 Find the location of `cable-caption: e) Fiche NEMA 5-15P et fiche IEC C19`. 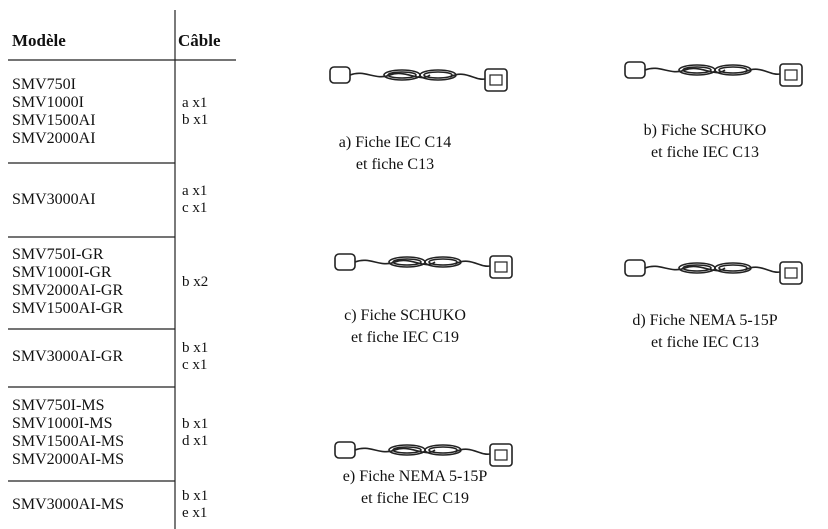

cable-caption: e) Fiche NEMA 5-15P et fiche IEC C19 is located at coordinates (415, 488).